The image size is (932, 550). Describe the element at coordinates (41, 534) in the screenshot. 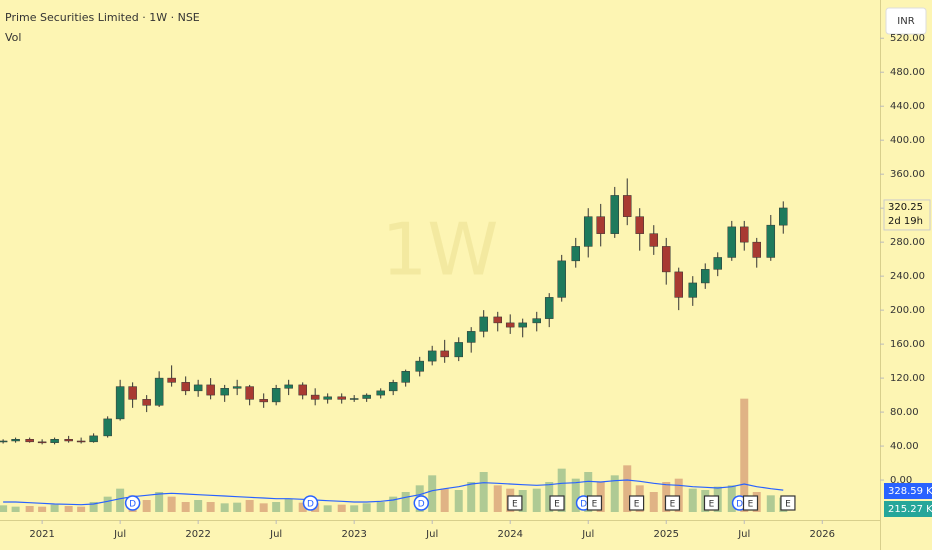

I see `x-tick-label: 2021` at that location.